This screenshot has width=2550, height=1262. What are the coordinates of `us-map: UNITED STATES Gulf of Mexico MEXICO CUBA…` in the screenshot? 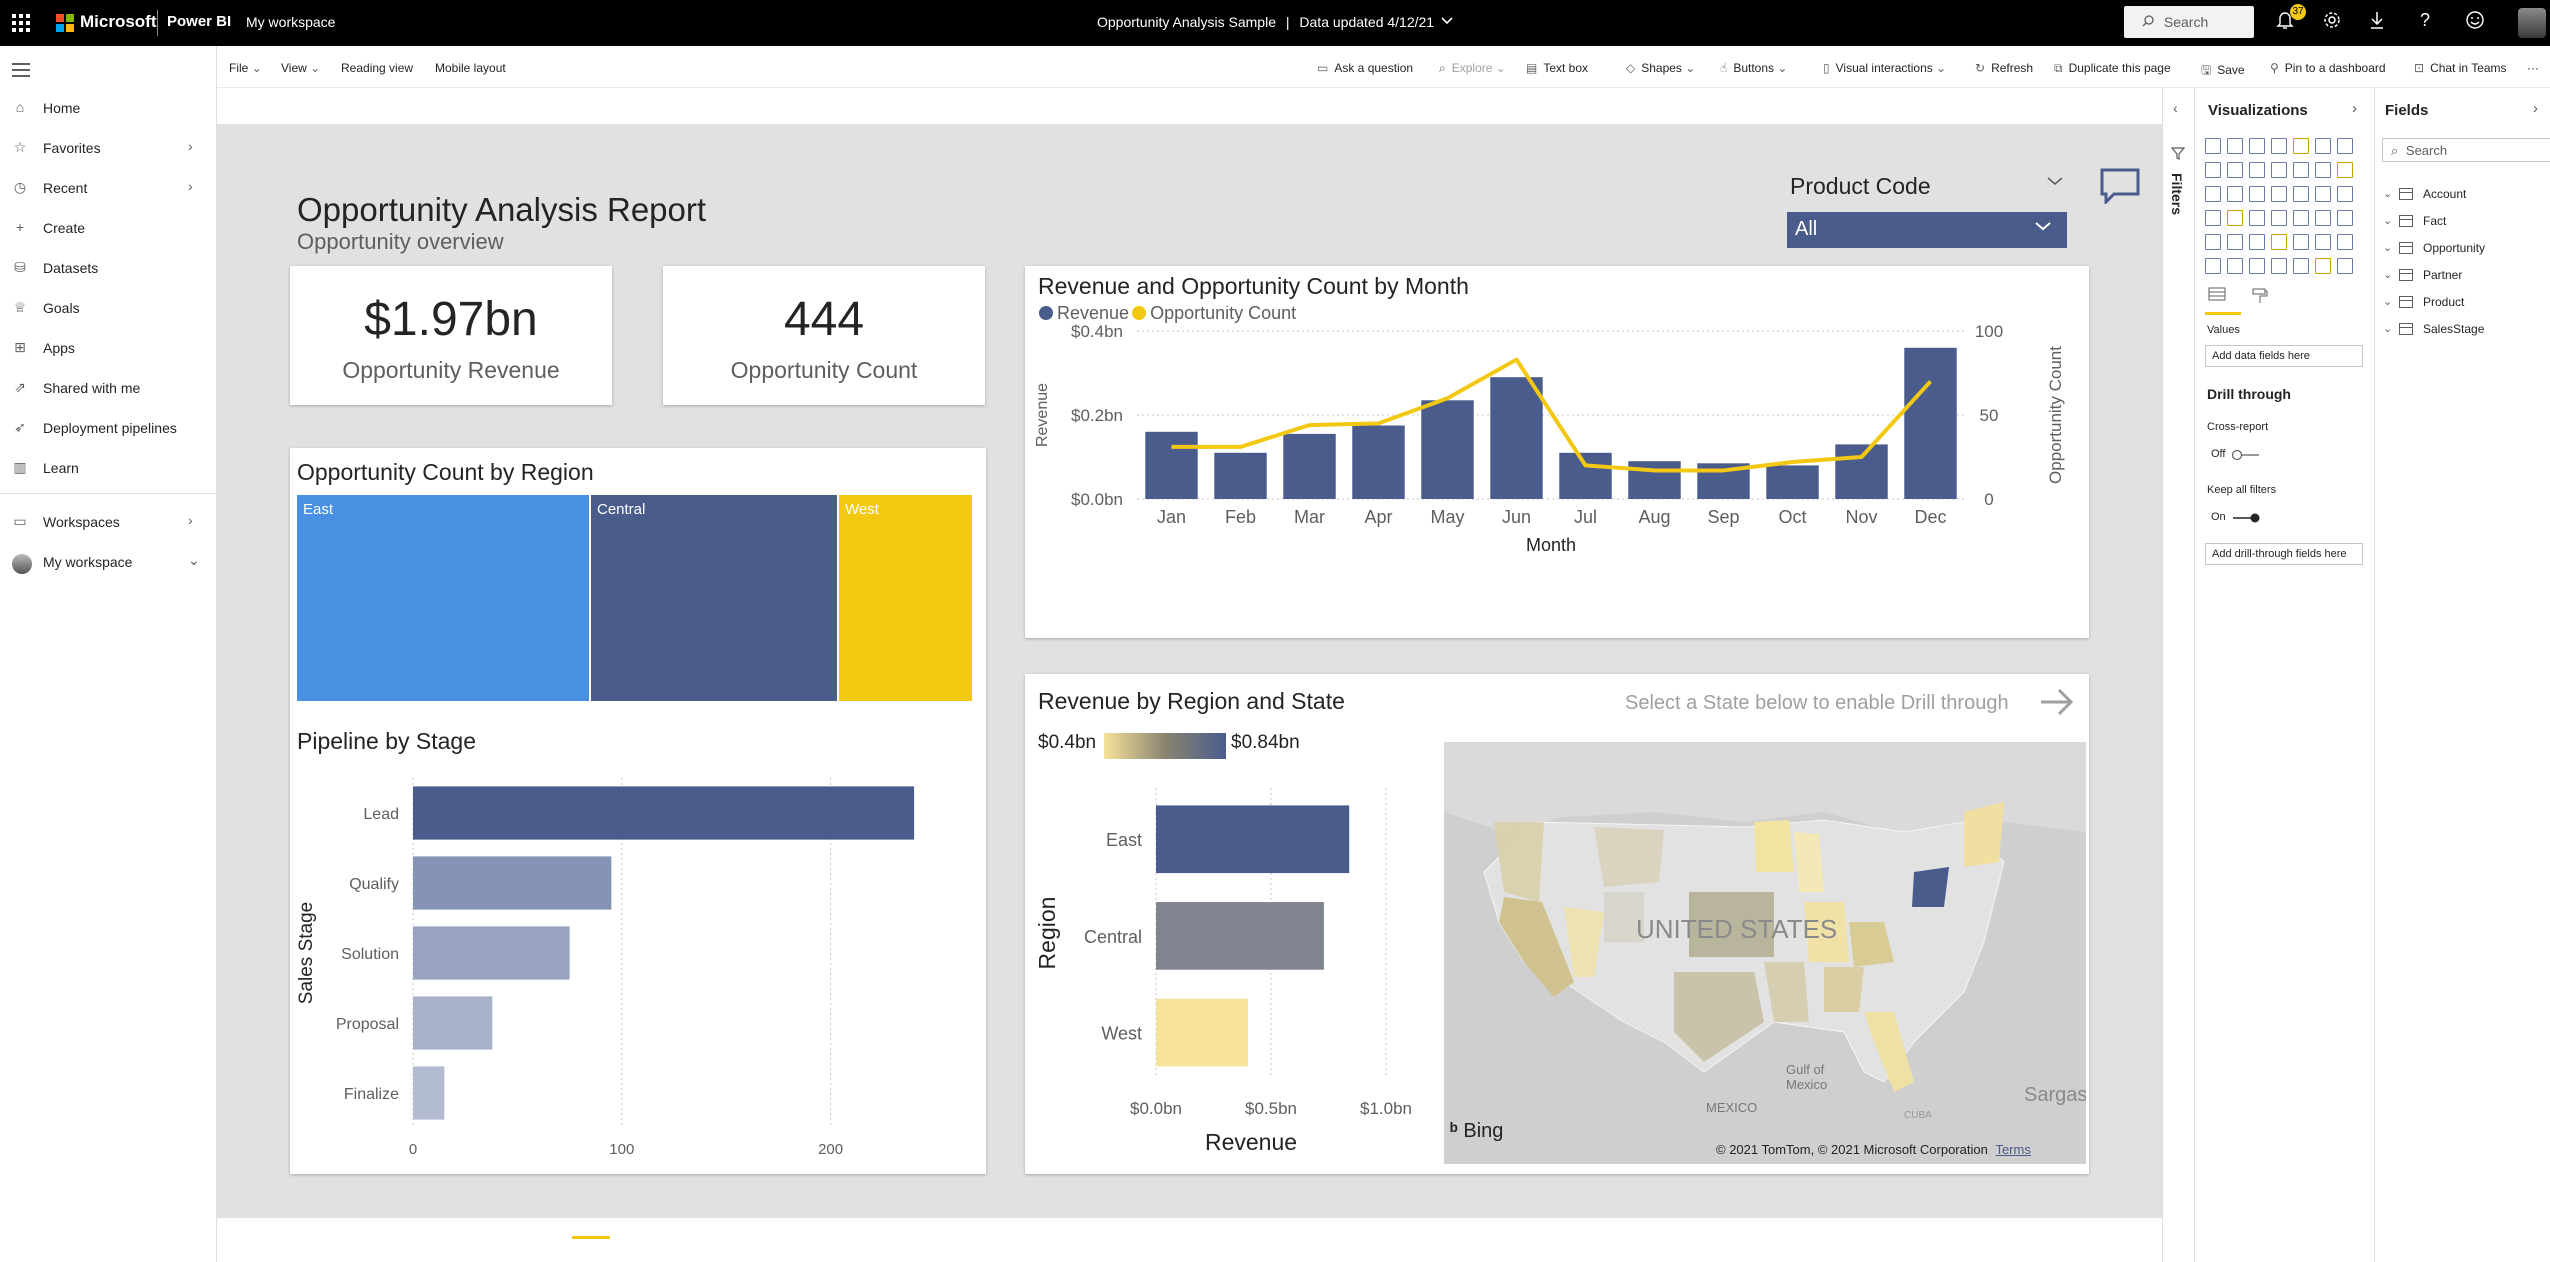 It's located at (1765, 953).